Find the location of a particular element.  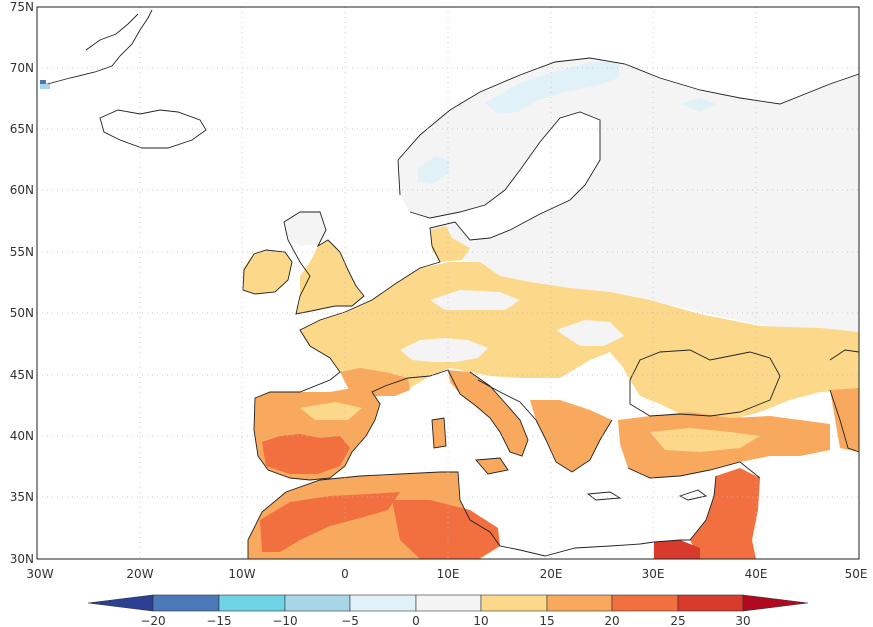

coast-adriatic is located at coordinates (545, 426).